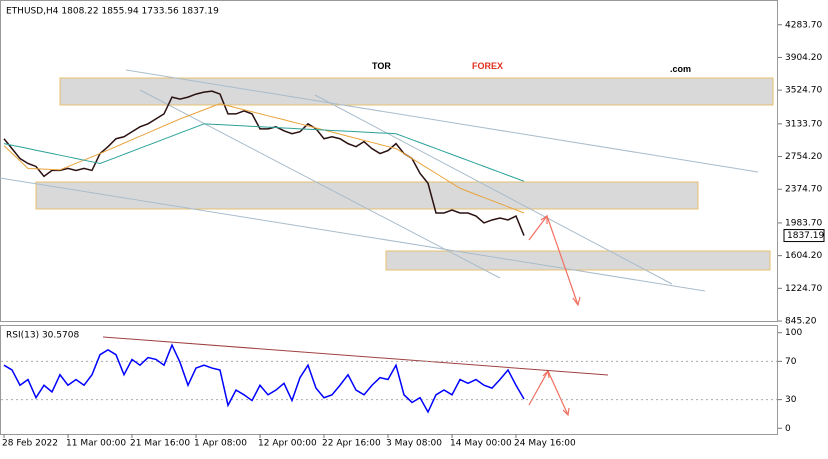  What do you see at coordinates (791, 400) in the screenshot?
I see `y-tick-label: 30` at bounding box center [791, 400].